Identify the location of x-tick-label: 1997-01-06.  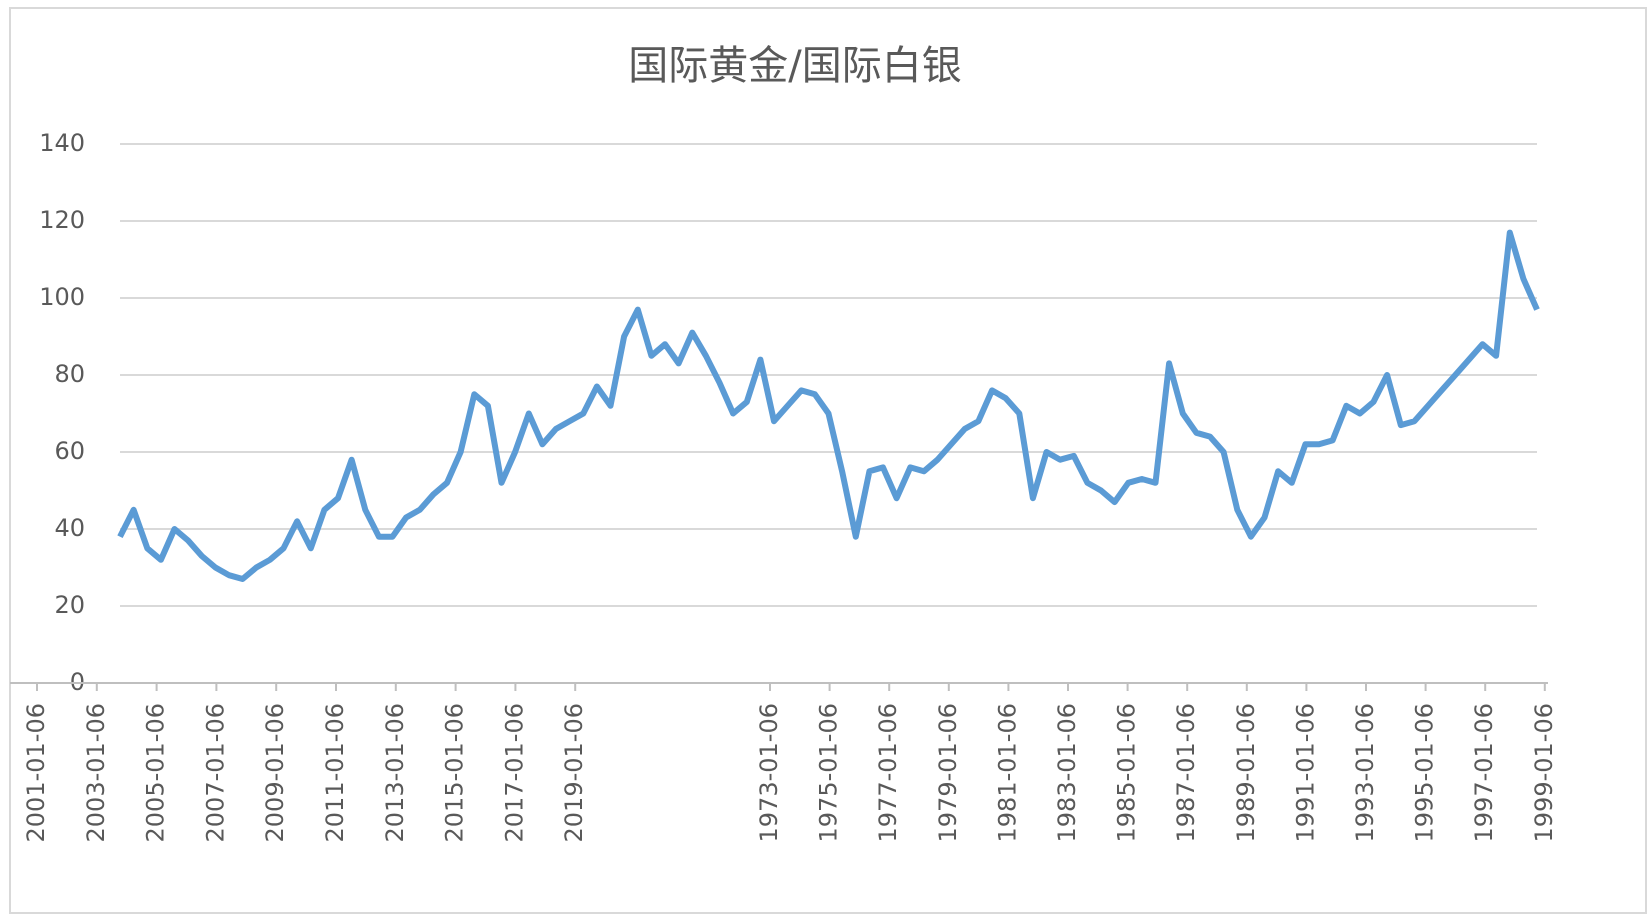
(1484, 772).